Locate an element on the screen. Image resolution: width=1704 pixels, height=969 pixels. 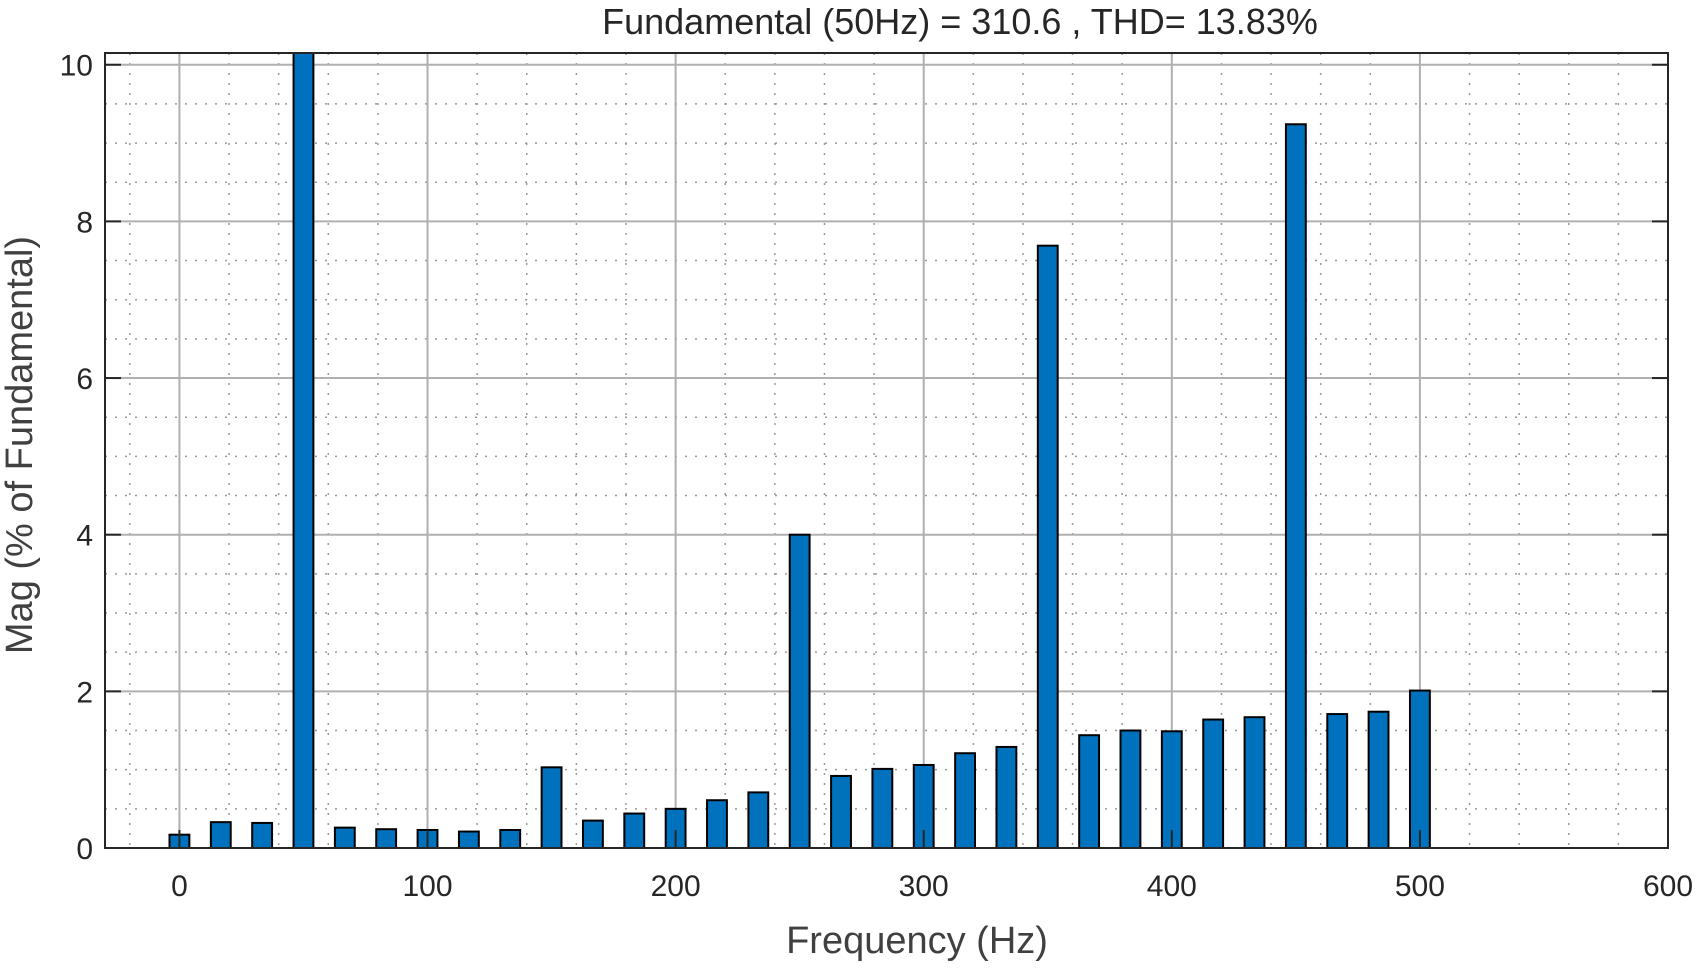
chart-title: Fundamental (50Hz) = 310.6 , THD= 13.83% is located at coordinates (960, 21).